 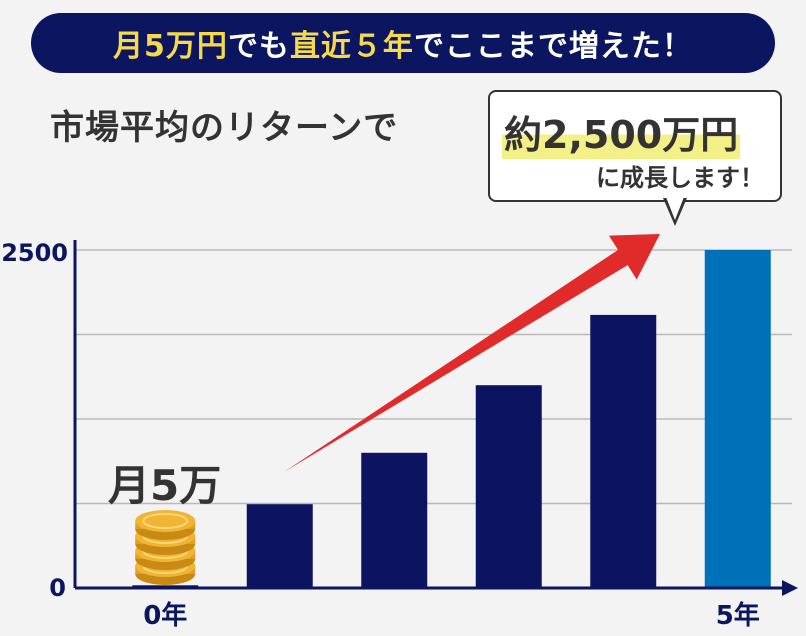 I want to click on x-tick-label: 5年, so click(x=738, y=615).